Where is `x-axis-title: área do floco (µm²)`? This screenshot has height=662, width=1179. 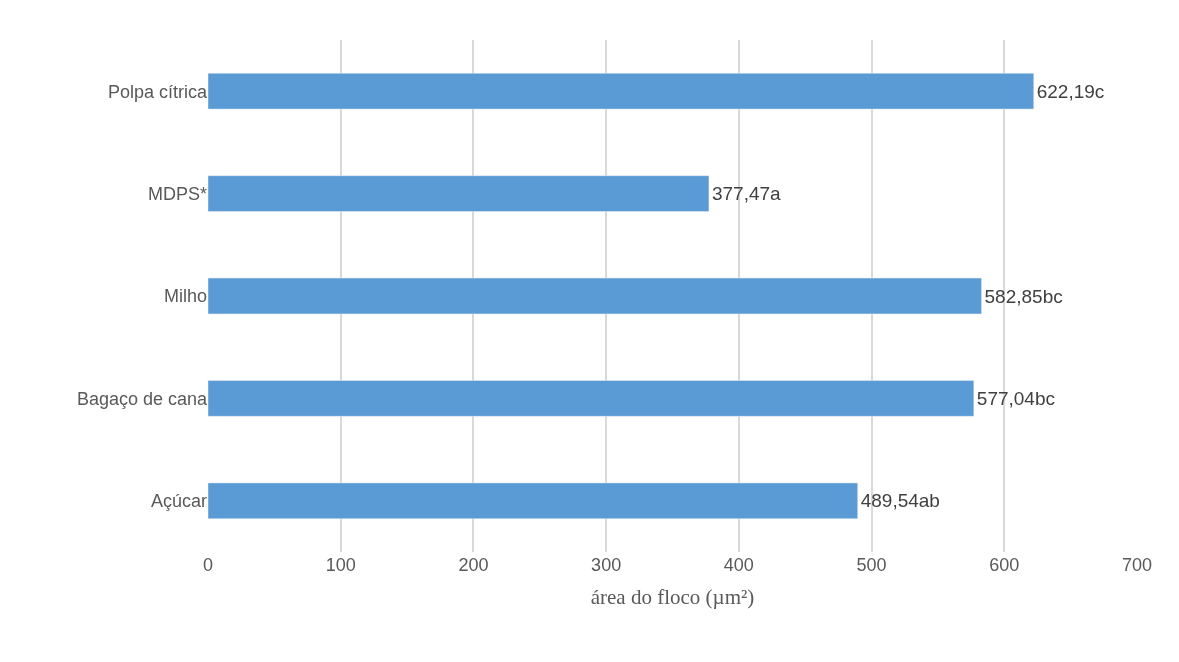 x-axis-title: área do floco (µm²) is located at coordinates (672, 597).